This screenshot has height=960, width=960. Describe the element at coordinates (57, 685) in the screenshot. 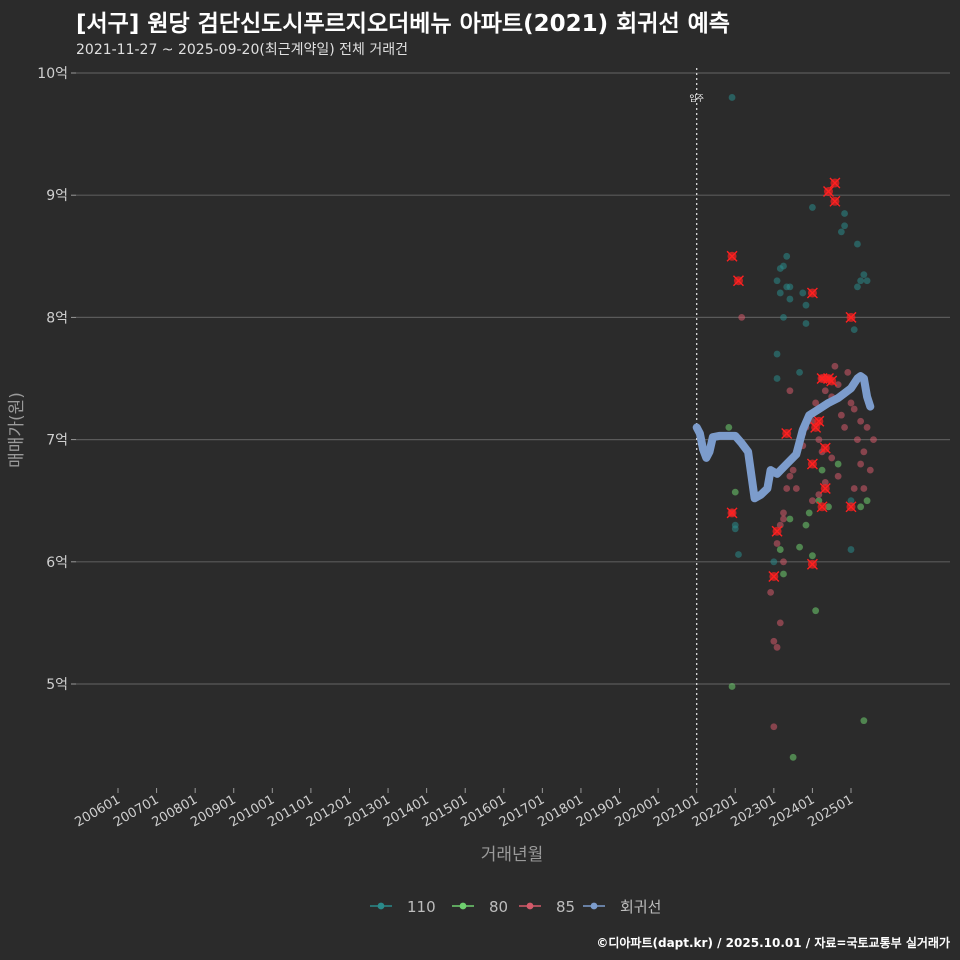

I see `y-tick-label: 5억` at that location.